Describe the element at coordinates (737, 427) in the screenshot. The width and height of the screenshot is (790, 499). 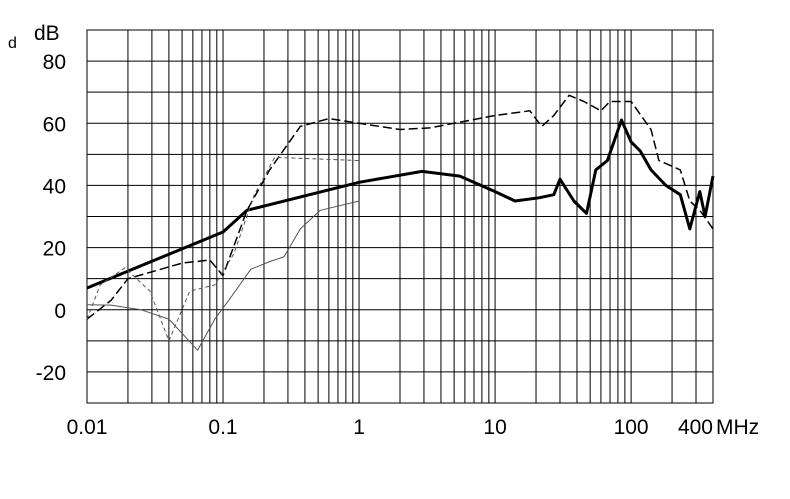
I see `x-axis-label: MHz` at that location.